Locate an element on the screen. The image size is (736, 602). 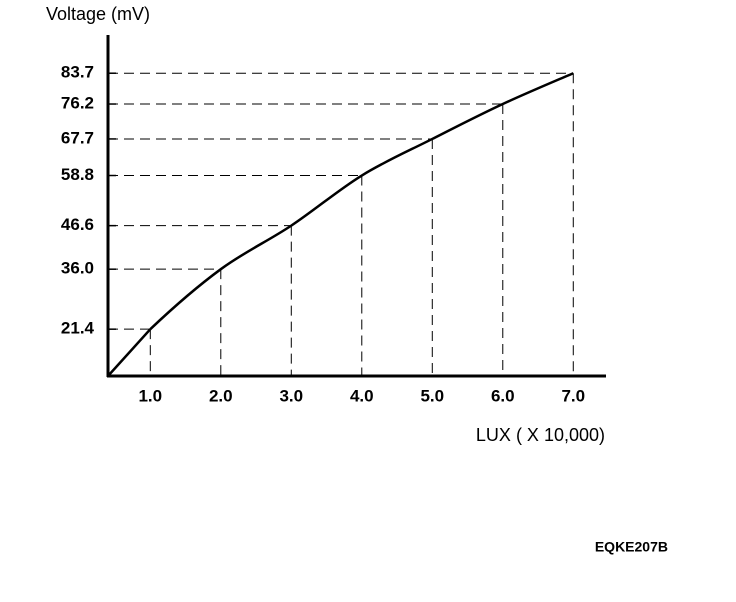
y-tick-label: 21.4 is located at coordinates (78, 328).